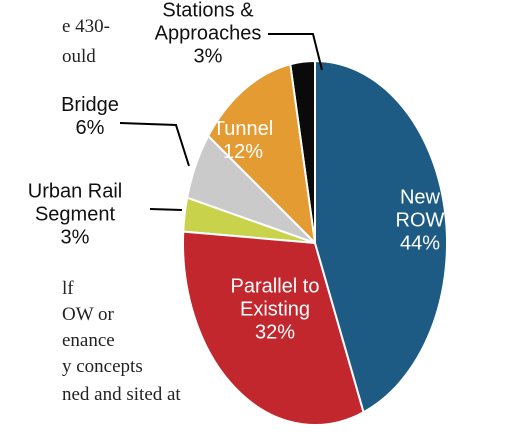  What do you see at coordinates (88, 314) in the screenshot?
I see `background-text: OW or` at bounding box center [88, 314].